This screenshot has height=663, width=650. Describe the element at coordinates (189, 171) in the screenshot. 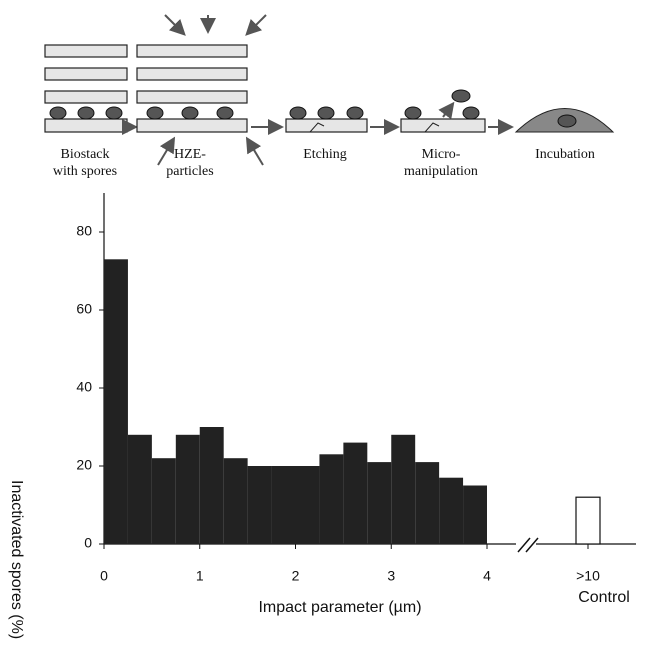

I see `step-label: particles` at that location.